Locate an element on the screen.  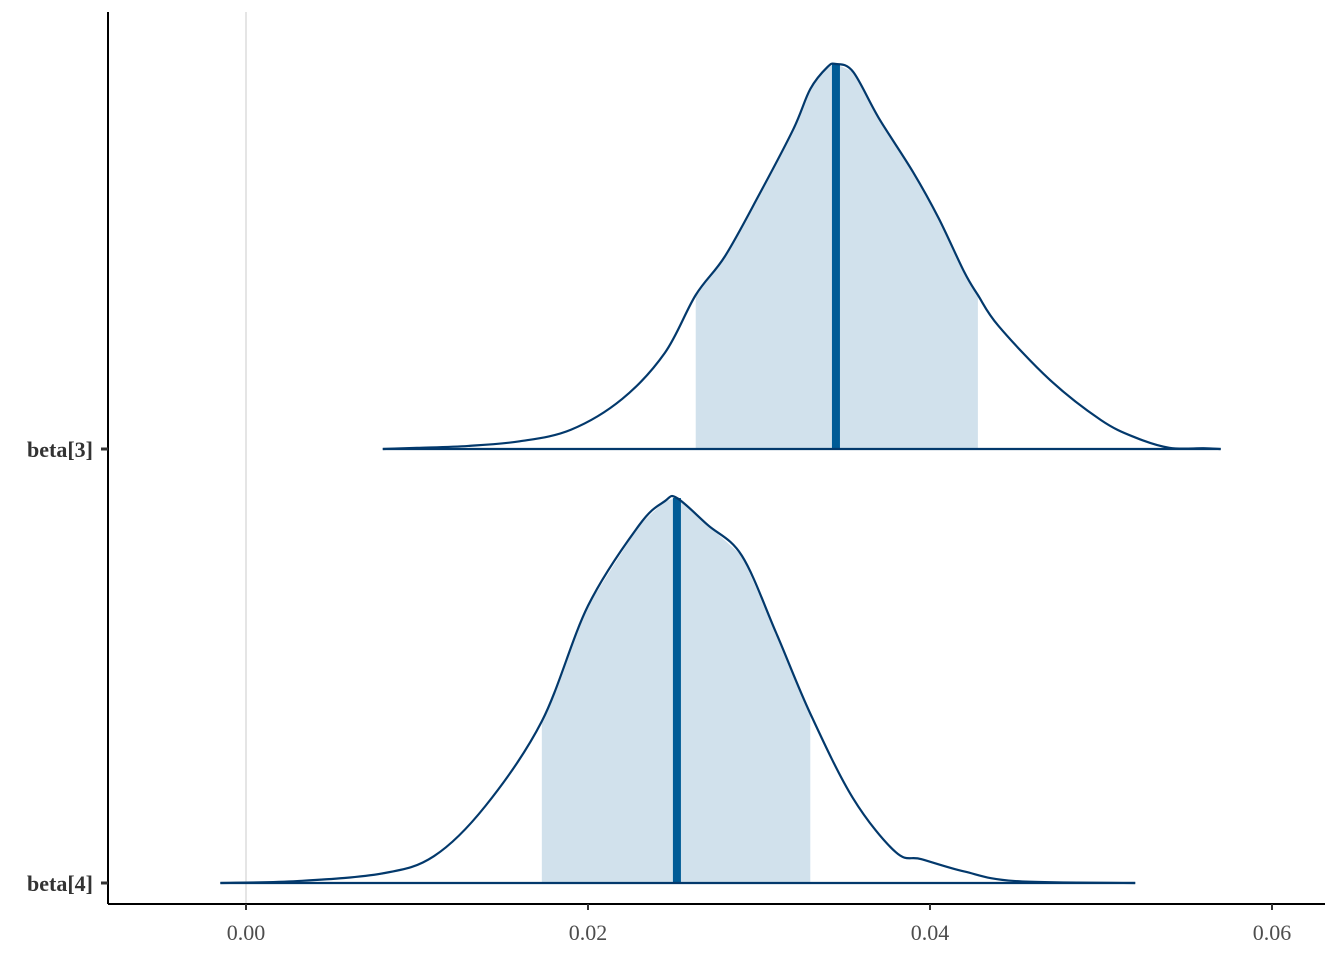
y-tick-label: beta[4] is located at coordinates (60, 883).